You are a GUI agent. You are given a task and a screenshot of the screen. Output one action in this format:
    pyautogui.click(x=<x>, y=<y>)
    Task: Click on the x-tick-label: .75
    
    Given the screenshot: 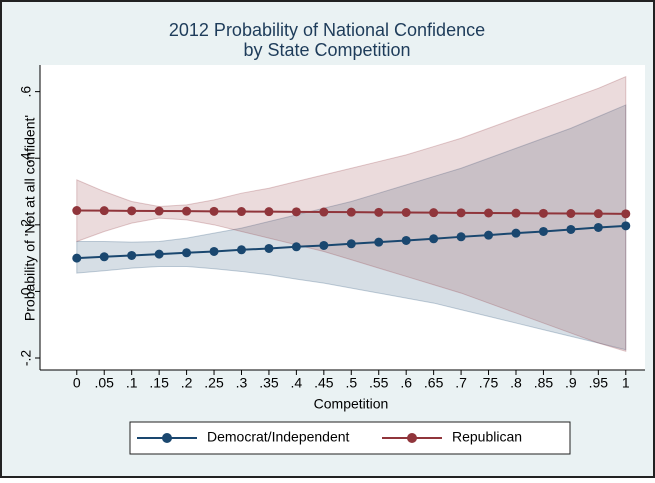 What is the action you would take?
    pyautogui.click(x=489, y=383)
    